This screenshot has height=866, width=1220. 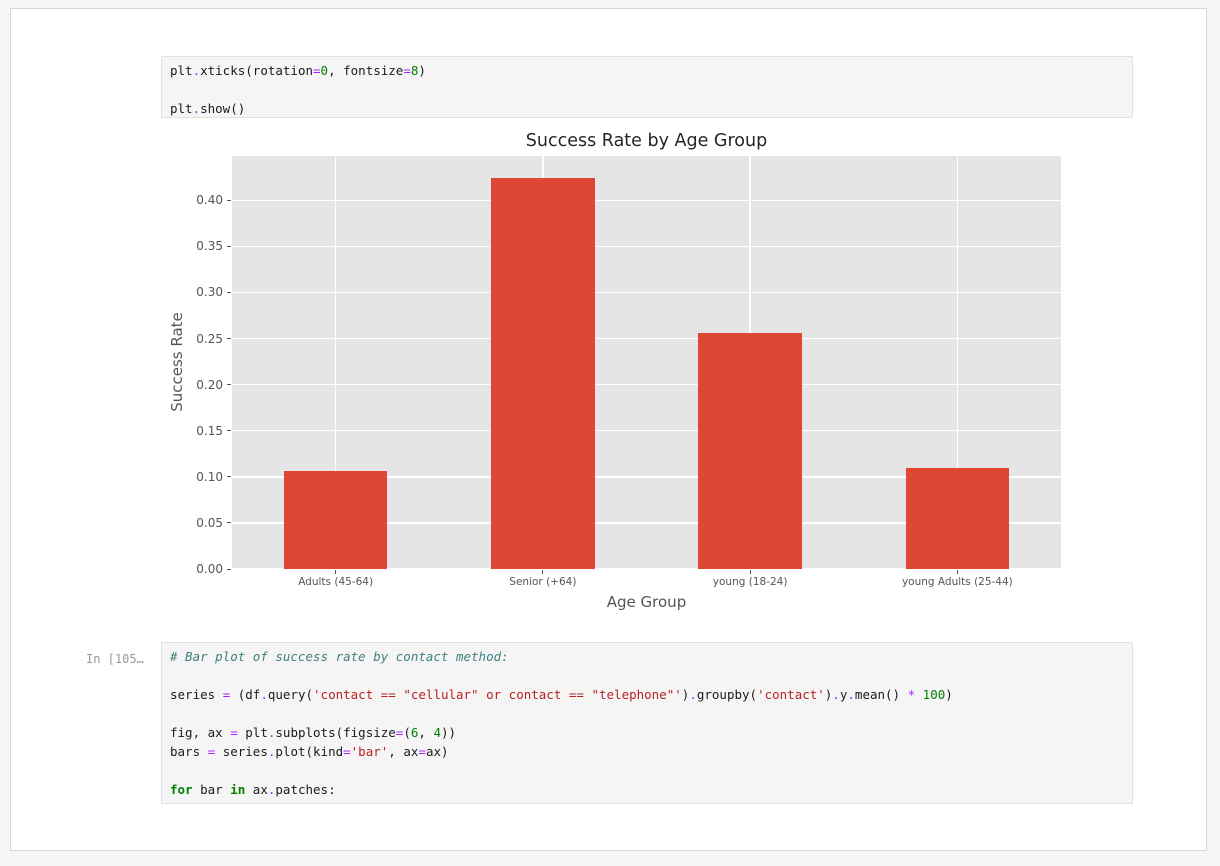 I want to click on code-token: fig, ax, so click(x=200, y=732).